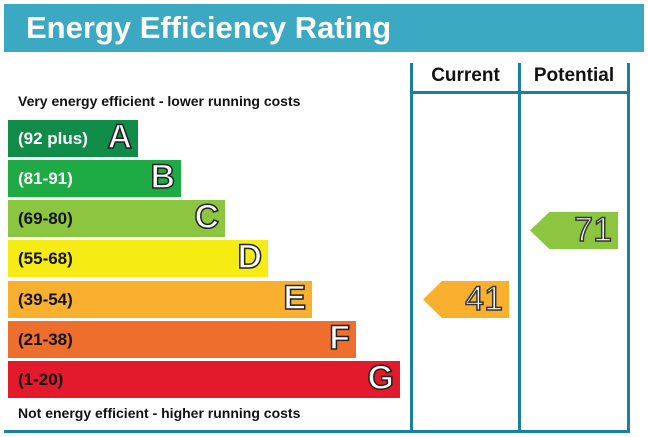 The width and height of the screenshot is (648, 437). Describe the element at coordinates (592, 230) in the screenshot. I see `potential-rating-value: 71` at that location.